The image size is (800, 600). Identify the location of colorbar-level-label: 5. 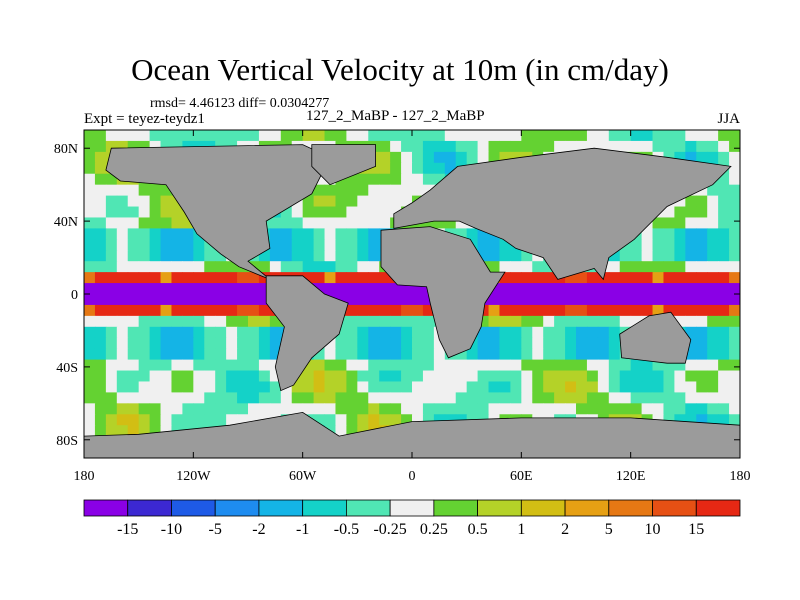
(609, 529).